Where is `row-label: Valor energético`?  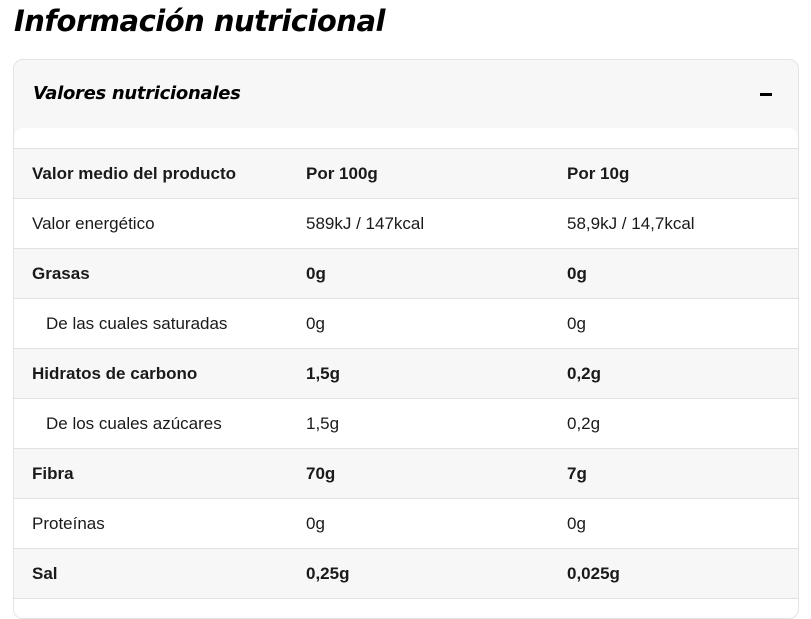
row-label: Valor energético is located at coordinates (93, 223).